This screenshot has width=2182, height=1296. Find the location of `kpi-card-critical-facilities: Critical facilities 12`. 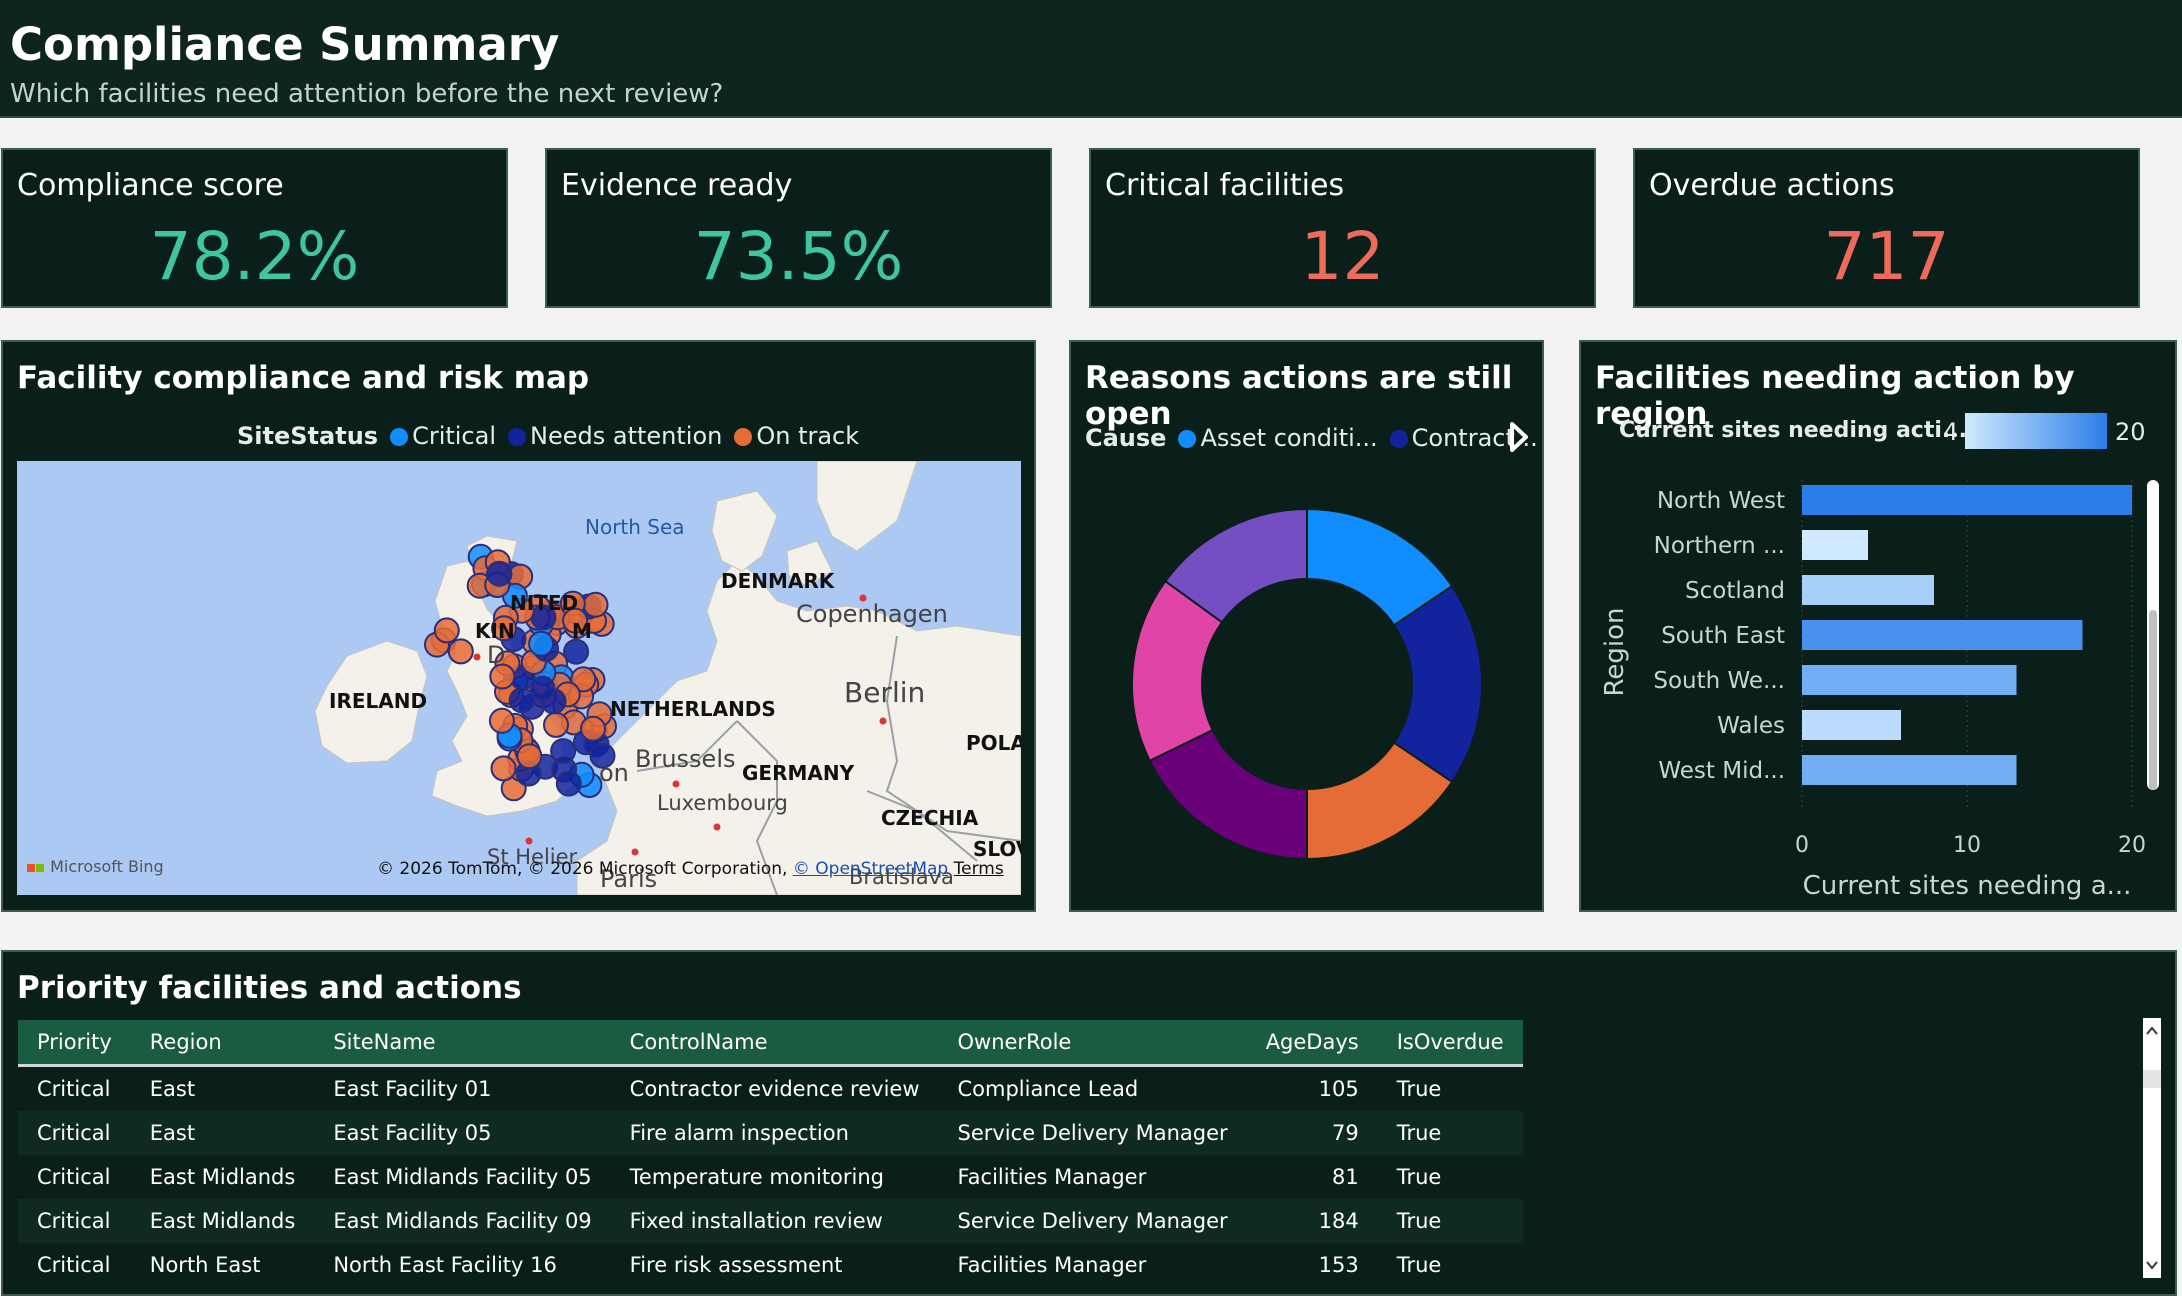

kpi-card-critical-facilities: Critical facilities 12 is located at coordinates (1342, 228).